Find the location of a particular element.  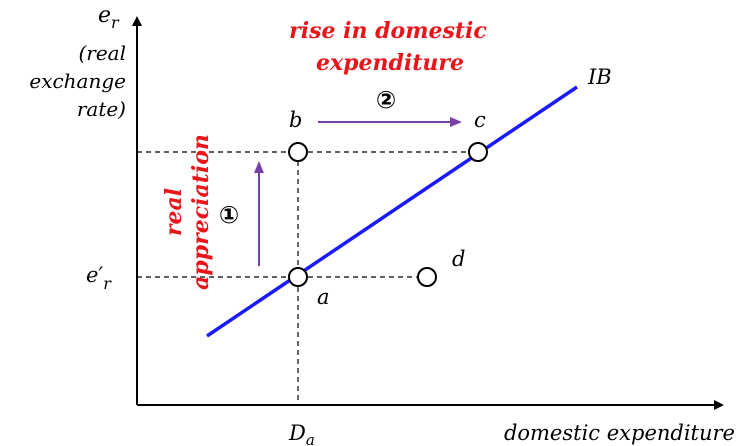

y-axis-label-line2: exchange is located at coordinates (77, 81).